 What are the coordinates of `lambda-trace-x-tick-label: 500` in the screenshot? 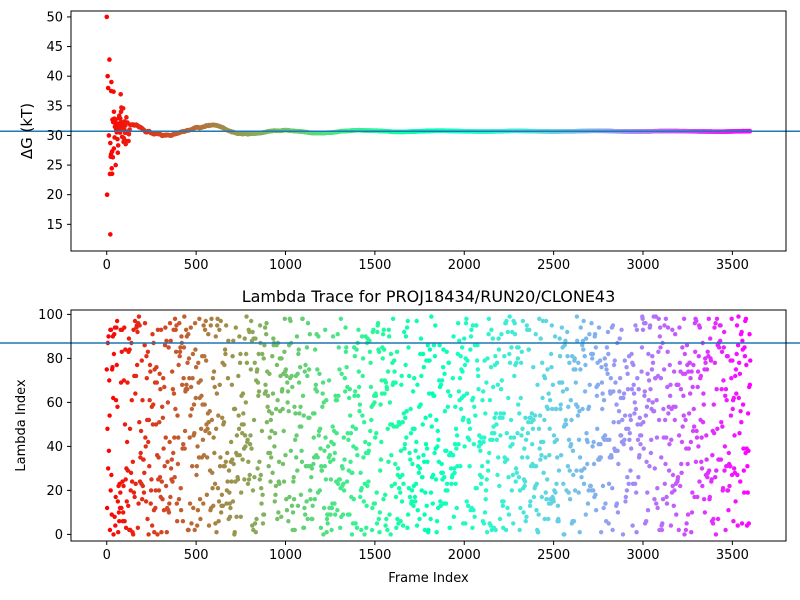 It's located at (196, 555).